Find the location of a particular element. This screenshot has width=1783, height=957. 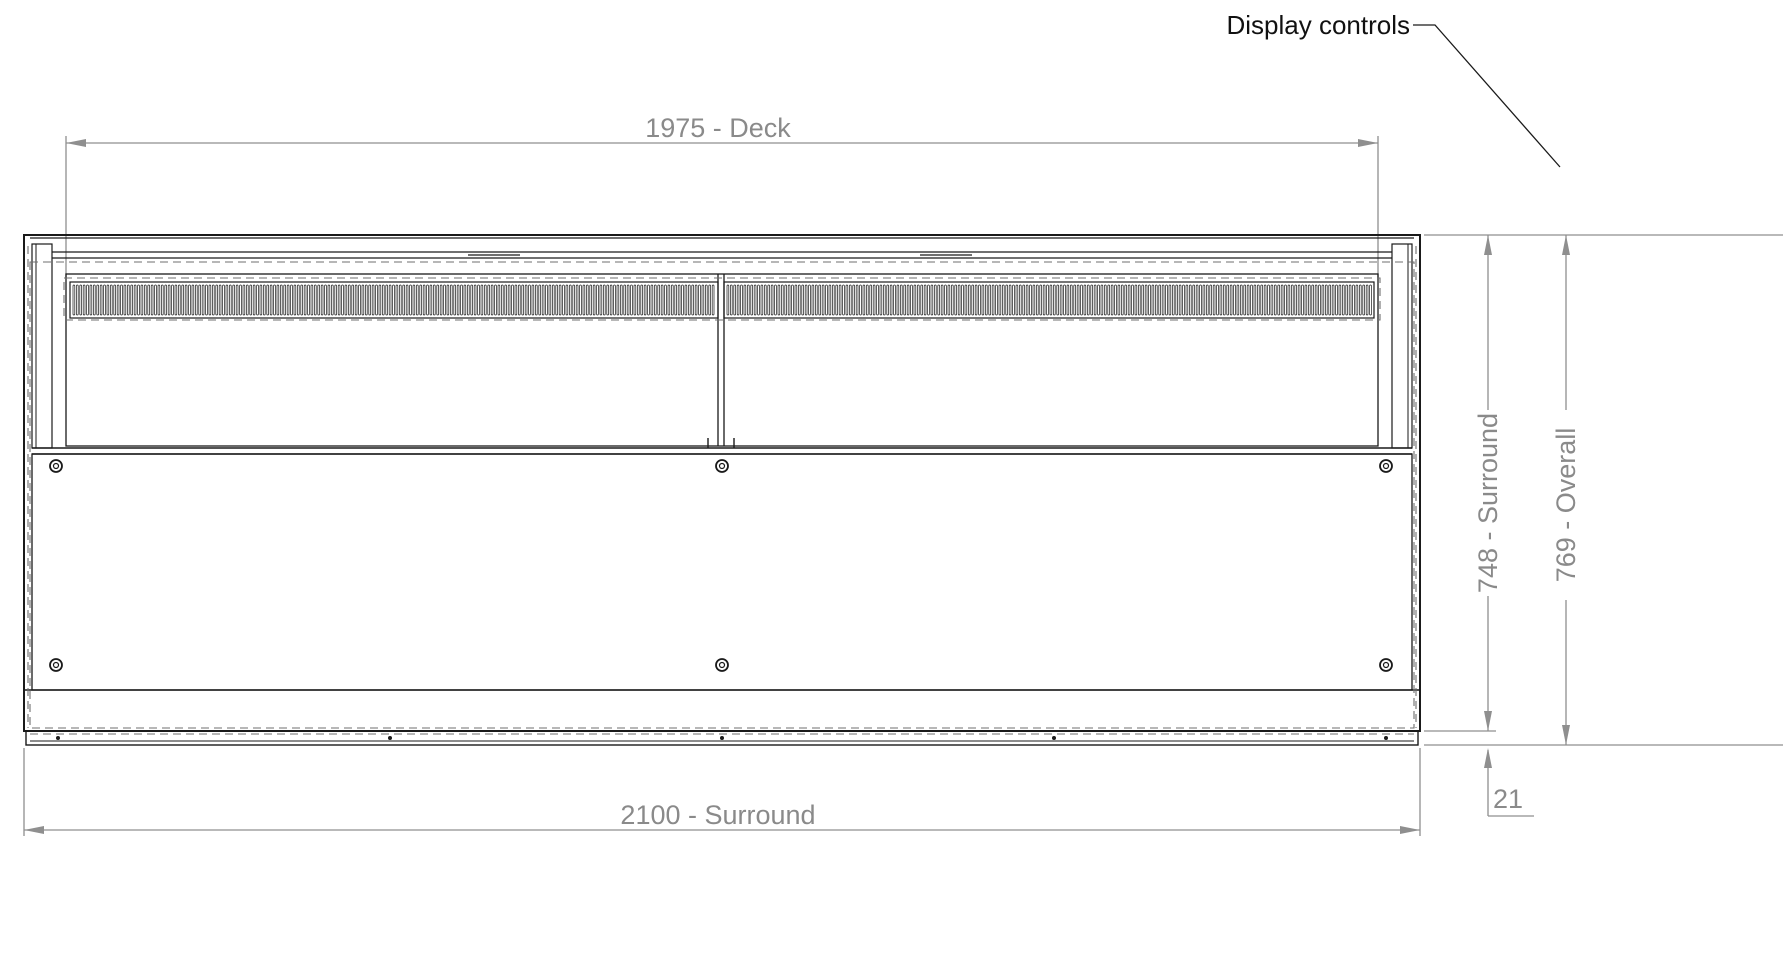

side-post-left is located at coordinates (42, 346).